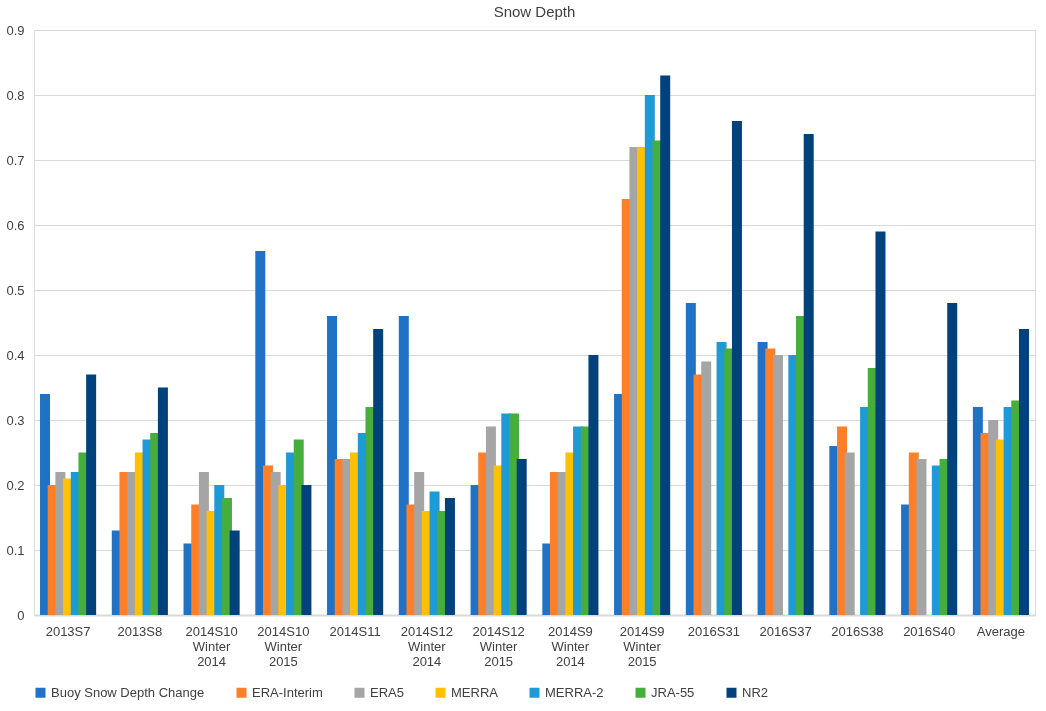 Image resolution: width=1046 pixels, height=711 pixels. What do you see at coordinates (15, 225) in the screenshot?
I see `y-tick-label: 0.6` at bounding box center [15, 225].